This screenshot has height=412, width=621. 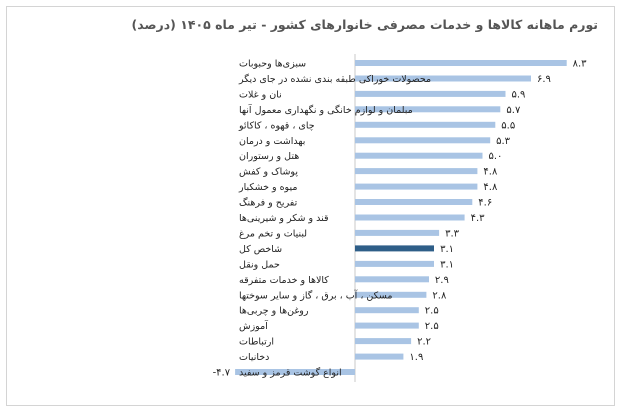 What do you see at coordinates (274, 311) in the screenshot?
I see `category-label: روغن‌ها و چربی‌ها` at bounding box center [274, 311].